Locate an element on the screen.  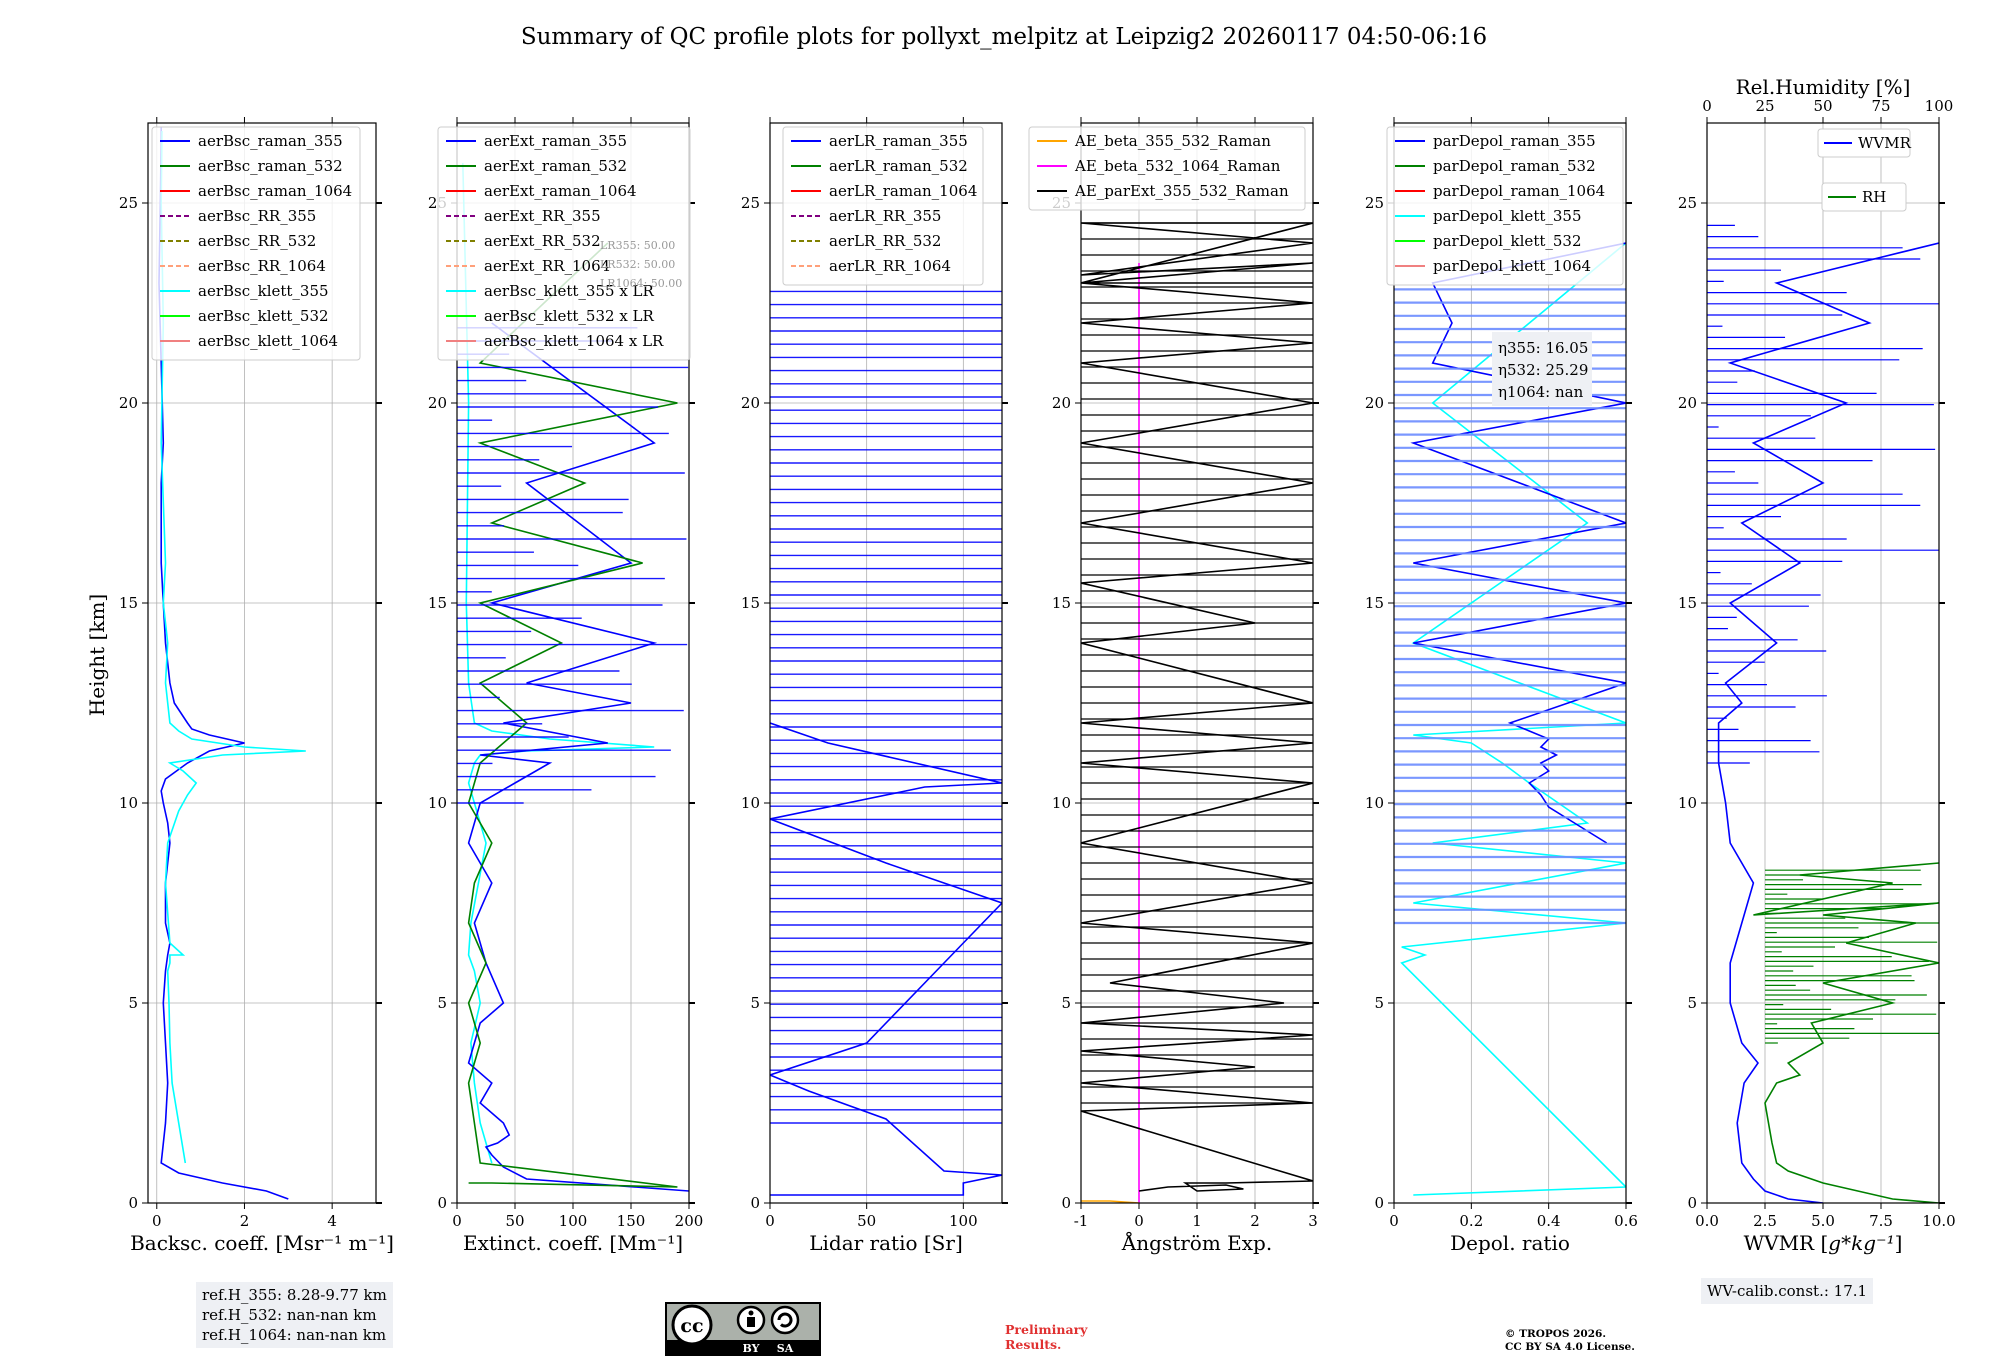
x-tick-label: 150 is located at coordinates (631, 1221).